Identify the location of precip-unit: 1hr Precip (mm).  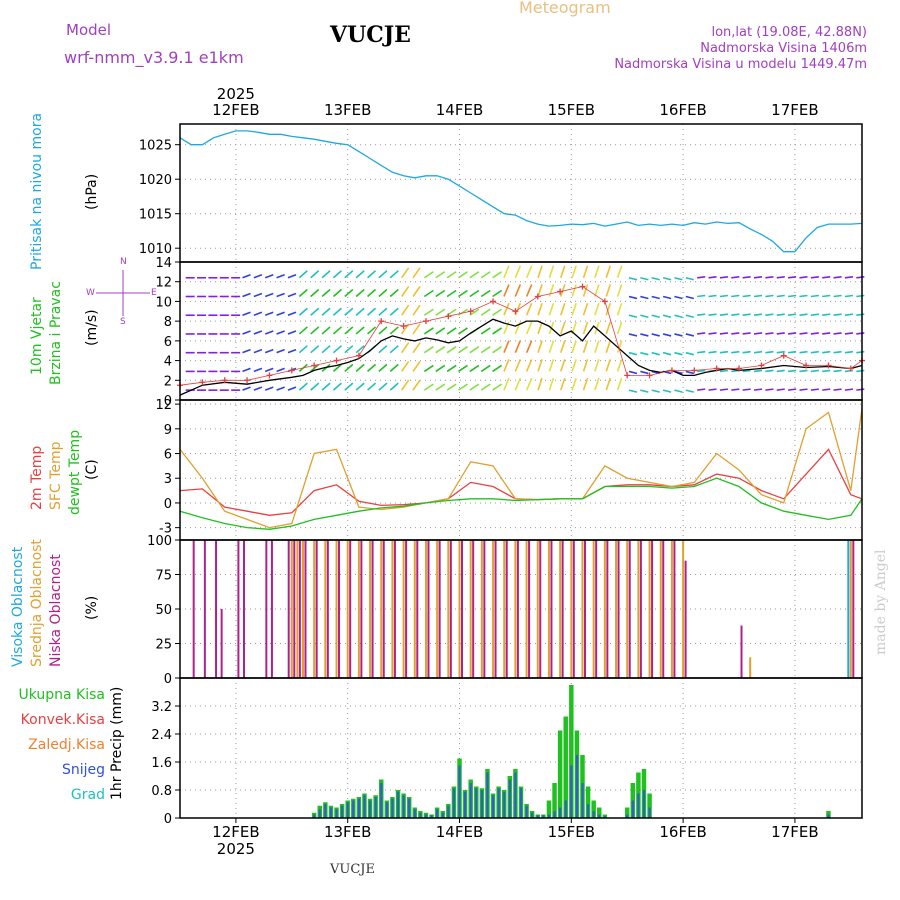
(117, 743).